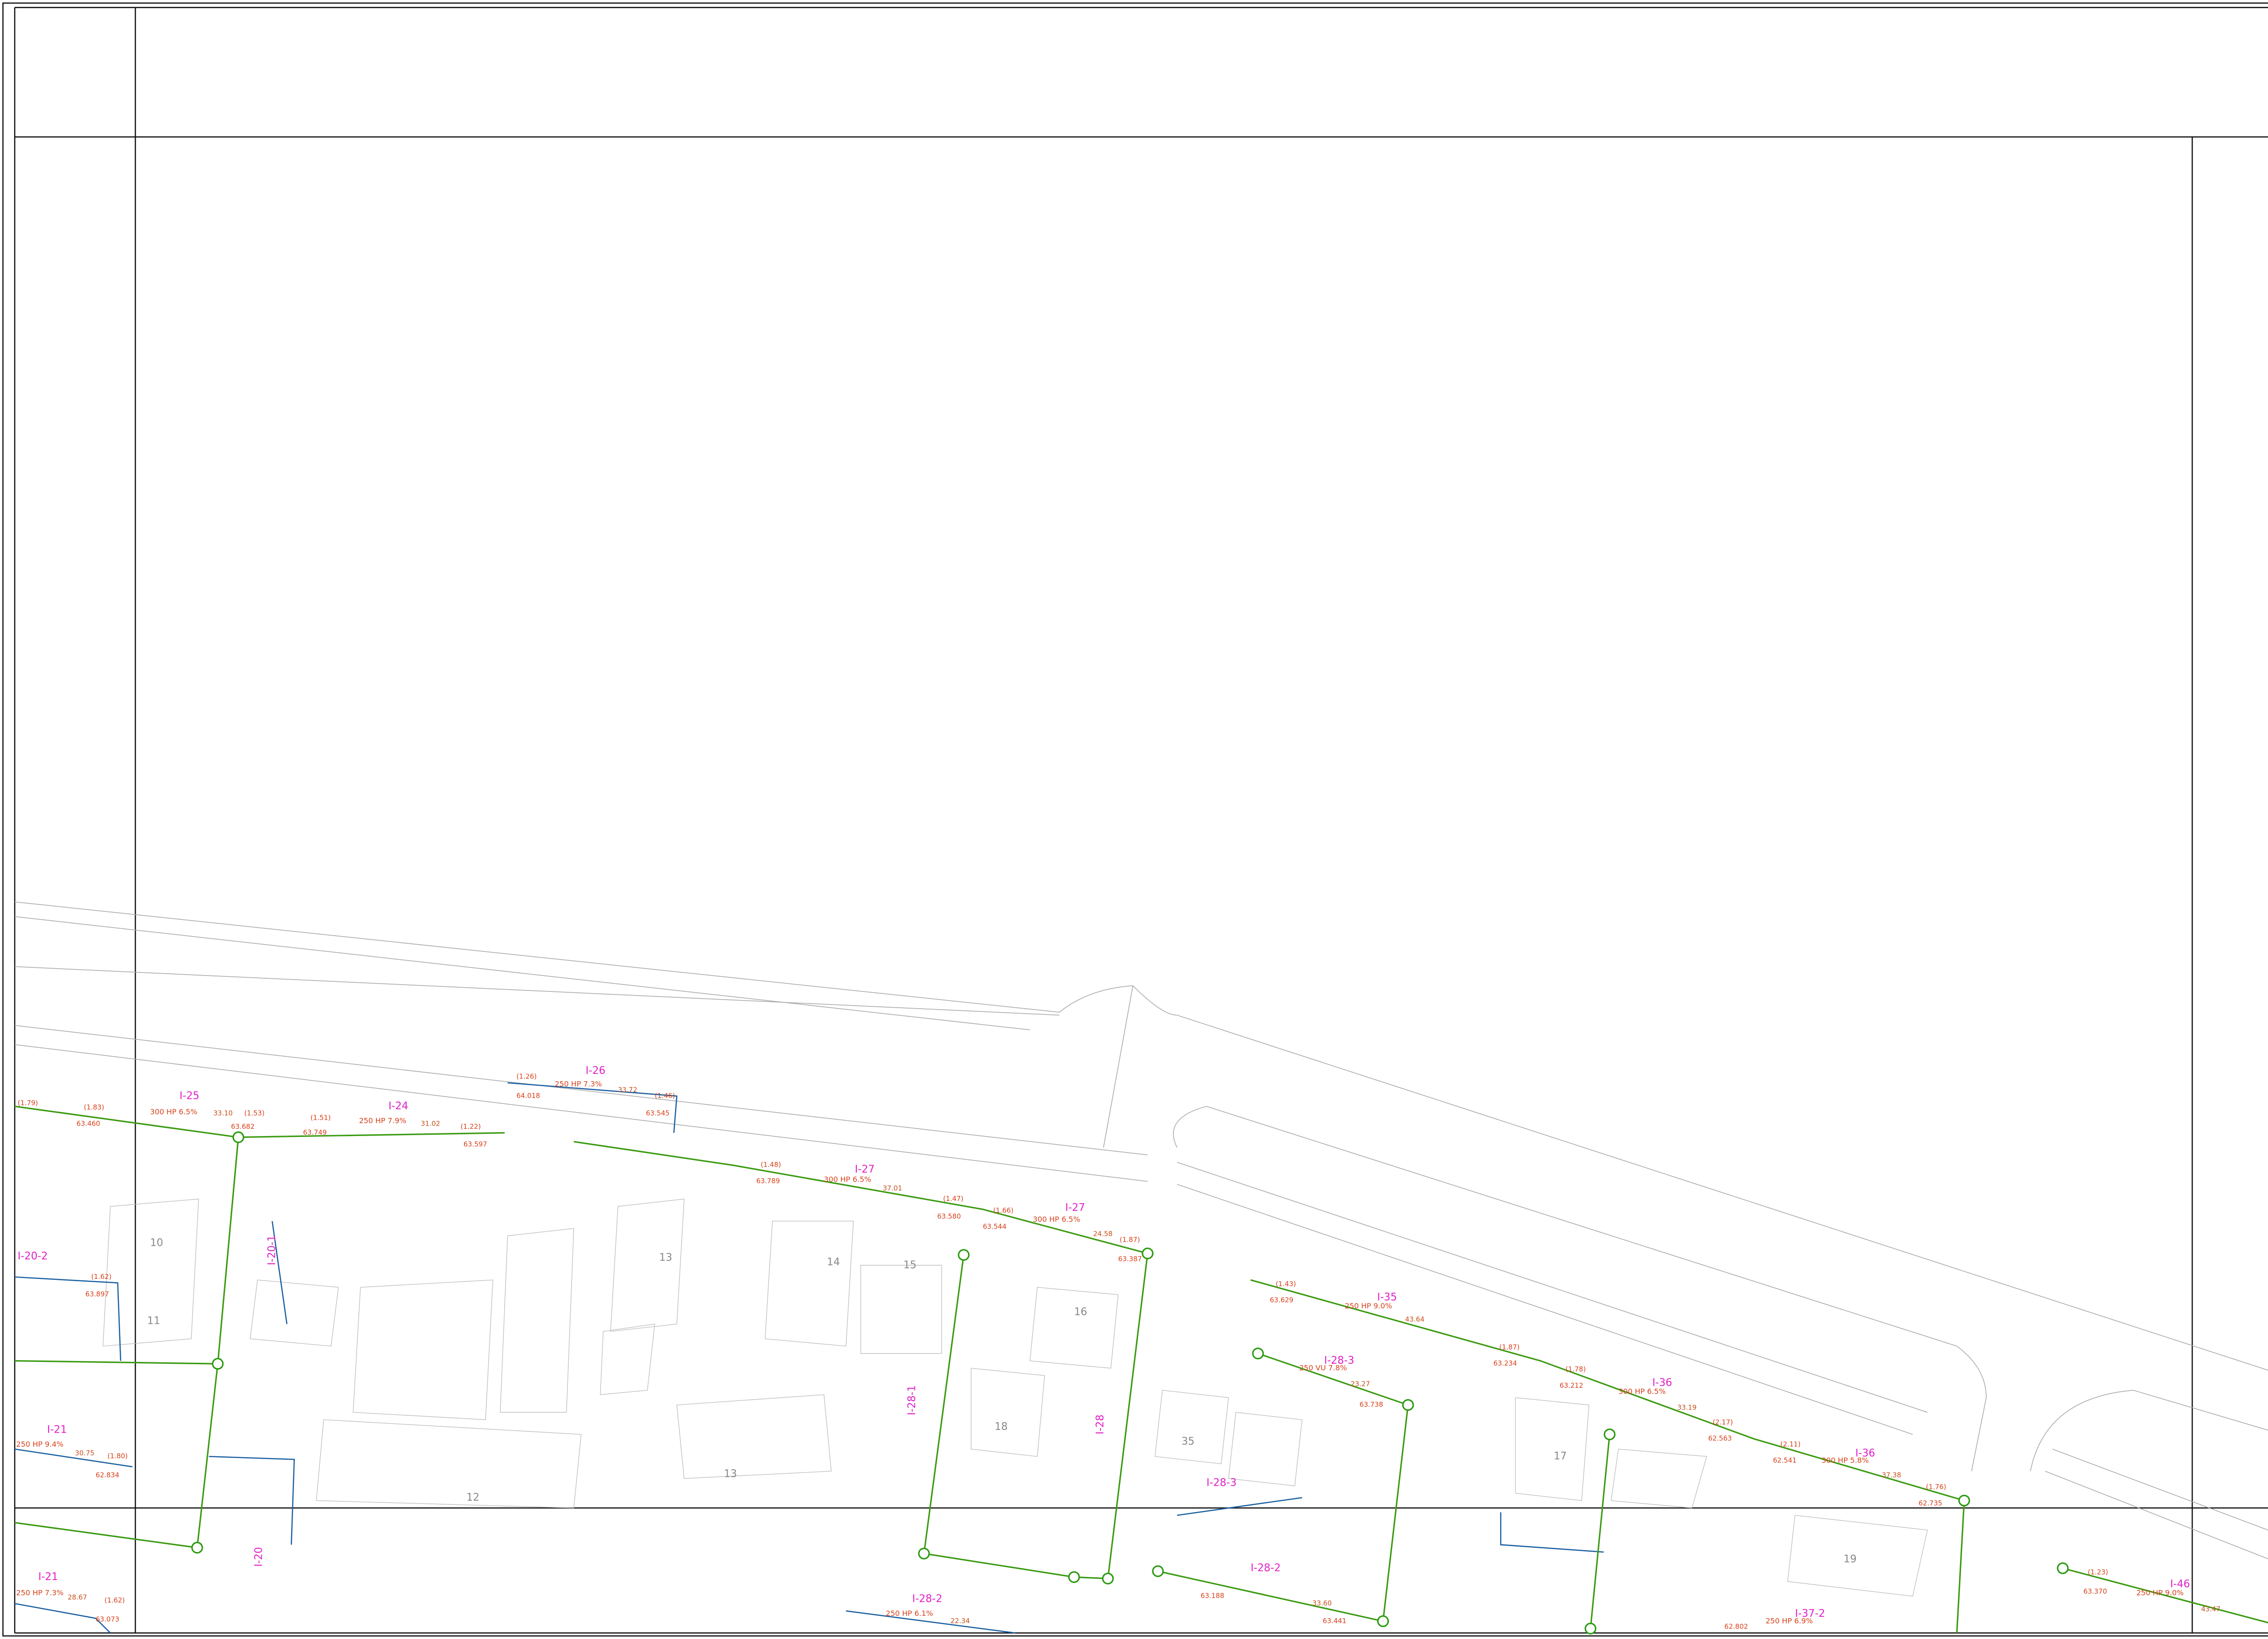 This screenshot has height=1639, width=2268. Describe the element at coordinates (1335, 1621) in the screenshot. I see `elevation: 63.441` at that location.